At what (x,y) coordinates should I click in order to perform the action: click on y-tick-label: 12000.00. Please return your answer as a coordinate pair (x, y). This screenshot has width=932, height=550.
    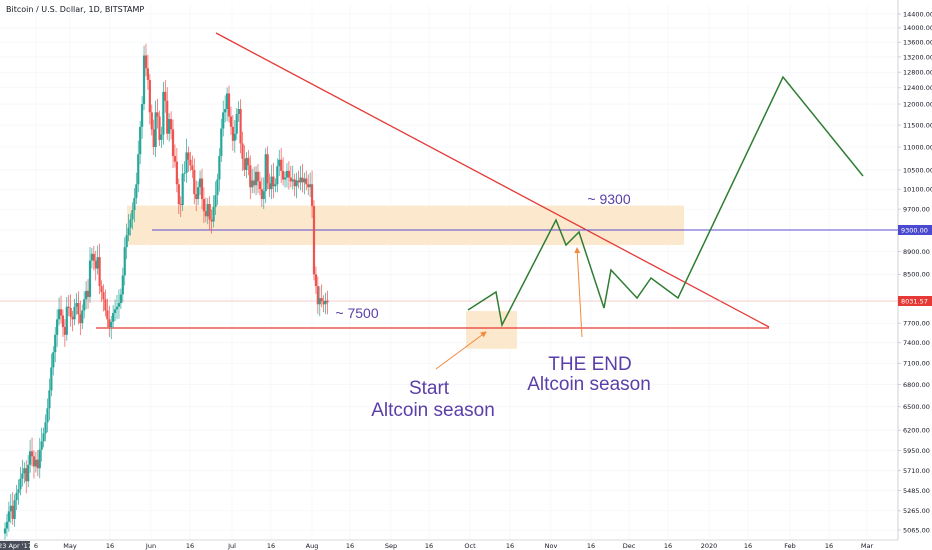
    Looking at the image, I should click on (917, 104).